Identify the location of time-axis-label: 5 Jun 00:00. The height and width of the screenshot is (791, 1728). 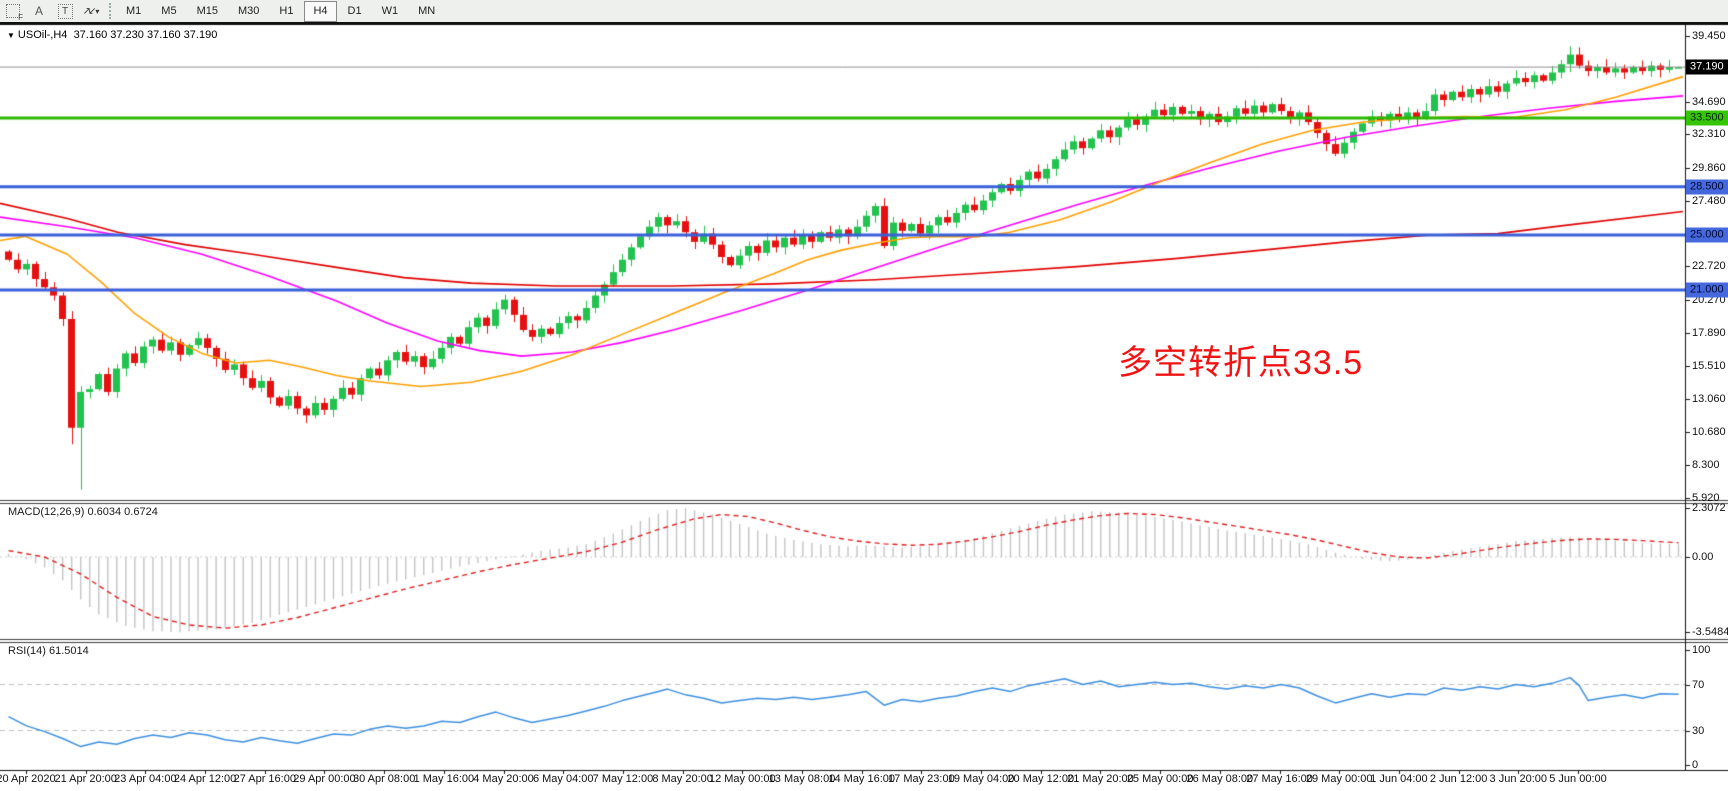
(1578, 779).